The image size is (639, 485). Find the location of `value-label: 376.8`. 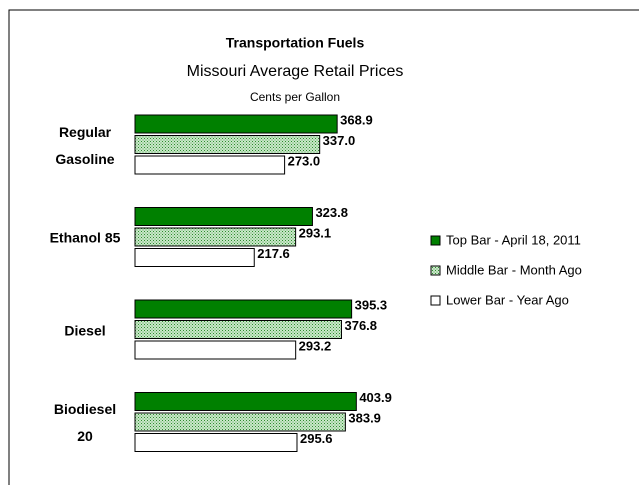

value-label: 376.8 is located at coordinates (360, 325).